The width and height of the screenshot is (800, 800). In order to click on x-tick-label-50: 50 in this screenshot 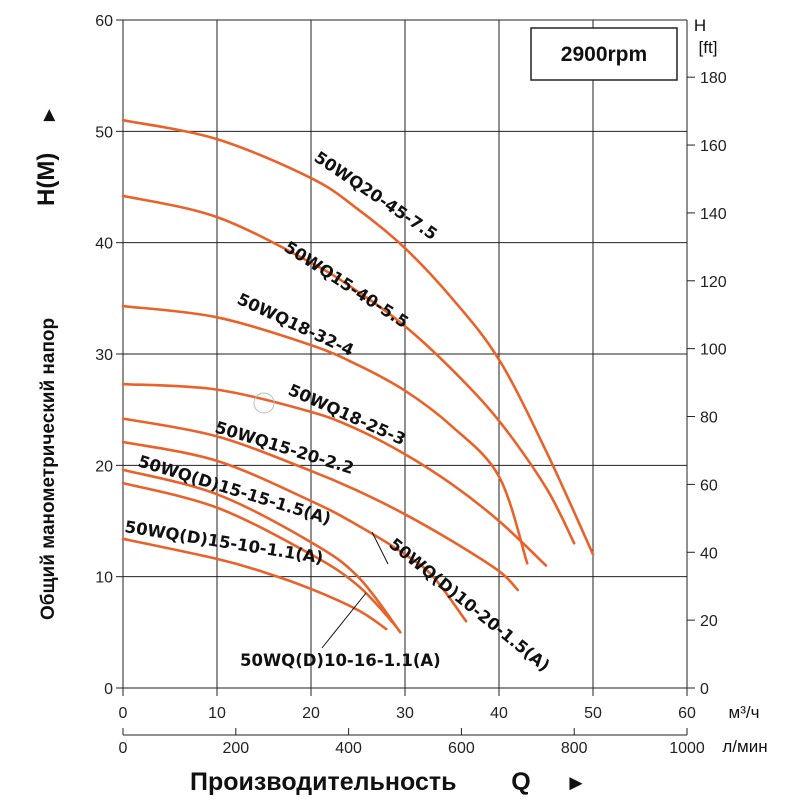, I will do `click(593, 713)`.